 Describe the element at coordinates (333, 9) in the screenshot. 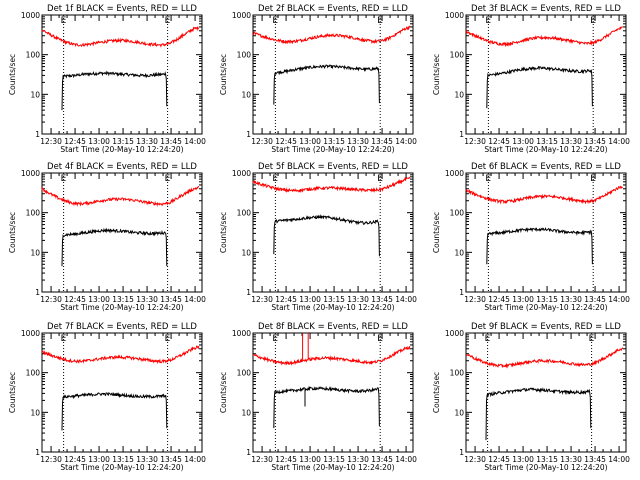

I see `panel-title: Det 2f BLACK = Events, RED = LLD` at that location.